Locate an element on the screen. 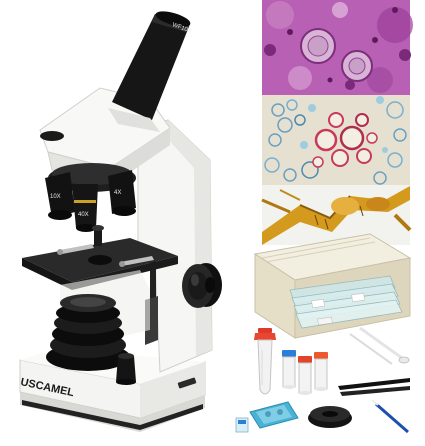 The width and height of the screenshot is (425, 446). objective-lens-10x: 10X is located at coordinates (60, 196).